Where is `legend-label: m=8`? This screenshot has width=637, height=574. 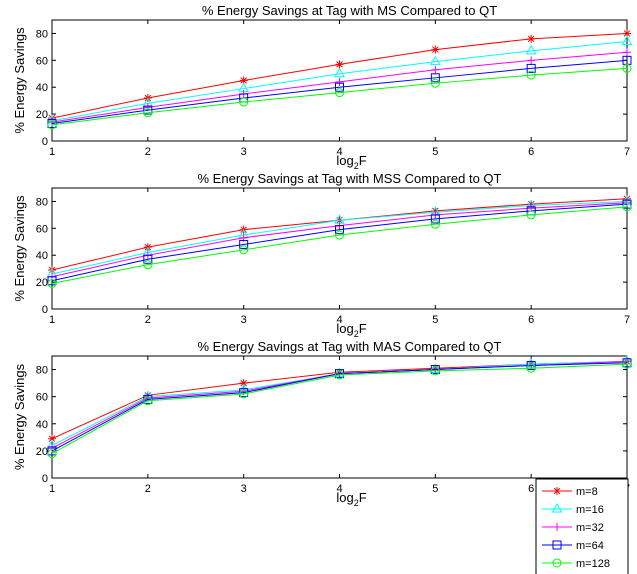
legend-label: m=8 is located at coordinates (587, 492).